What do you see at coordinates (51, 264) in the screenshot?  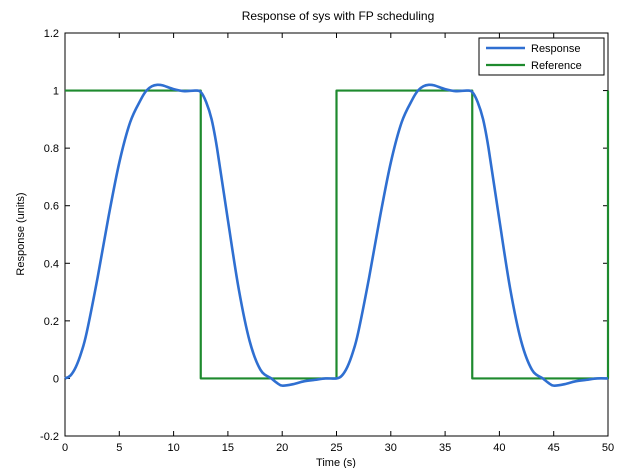 I see `y-tick-label: 0.4` at bounding box center [51, 264].